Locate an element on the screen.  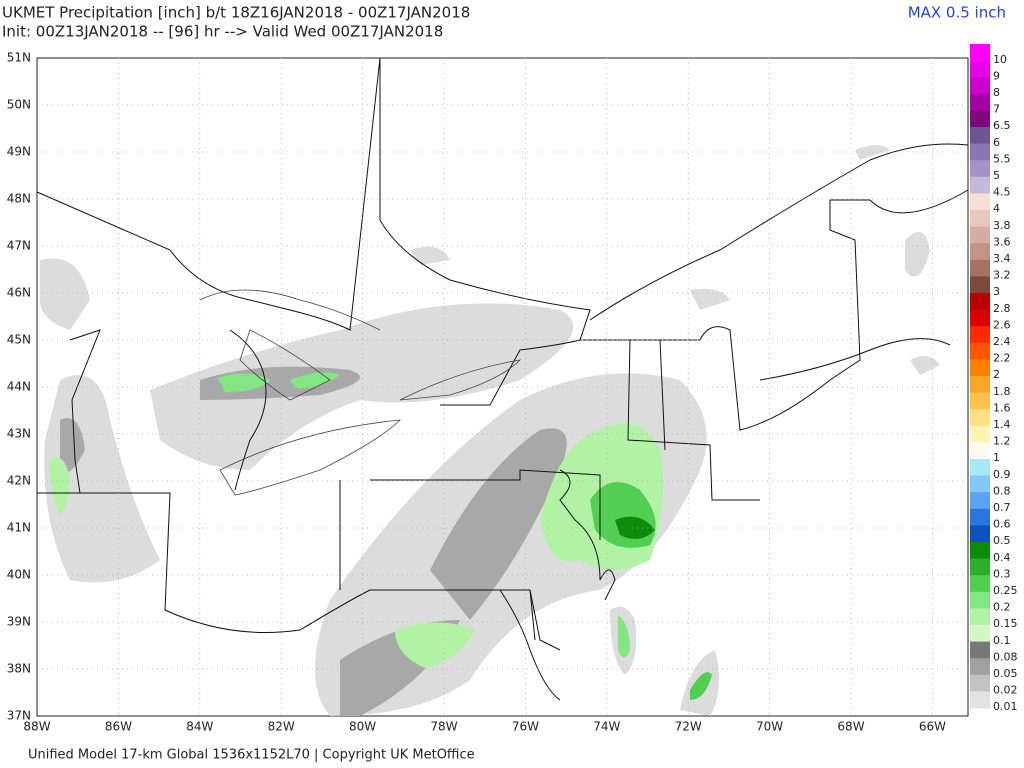
lat-label: 44N is located at coordinates (19, 387).